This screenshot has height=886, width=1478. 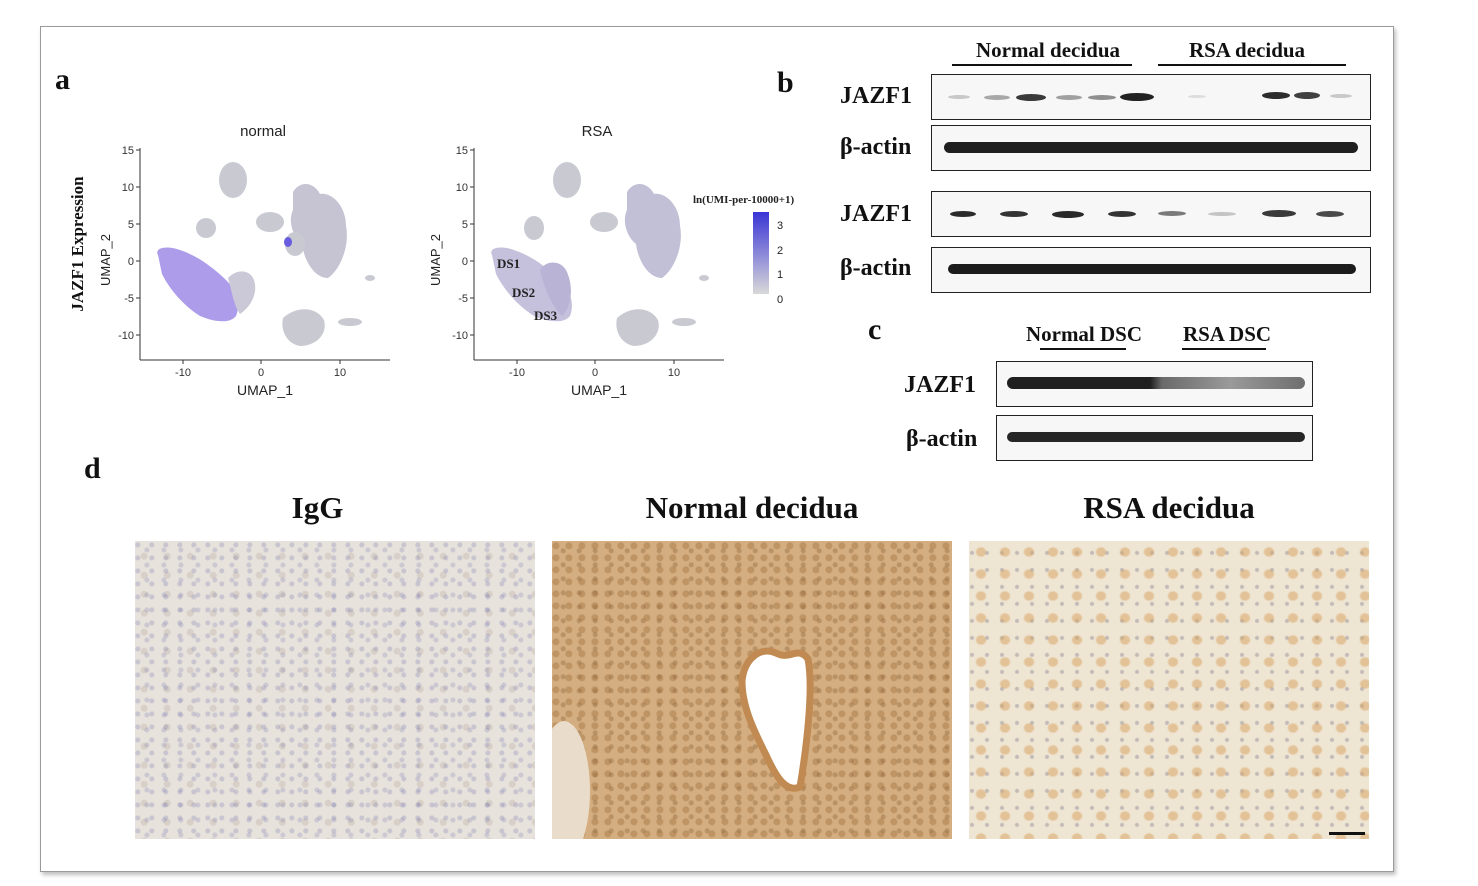 I want to click on panel-label-c: c, so click(x=875, y=329).